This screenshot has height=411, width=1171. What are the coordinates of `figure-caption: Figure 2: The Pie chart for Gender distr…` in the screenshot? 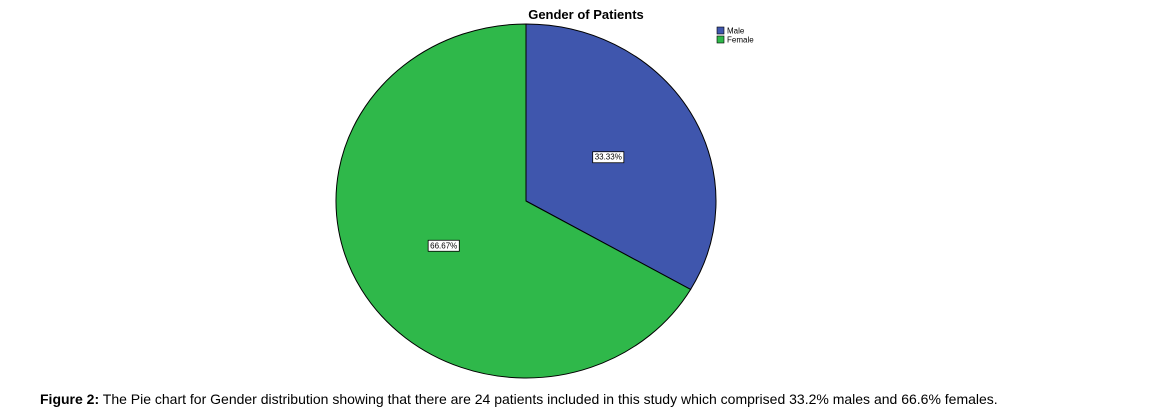 It's located at (602, 399).